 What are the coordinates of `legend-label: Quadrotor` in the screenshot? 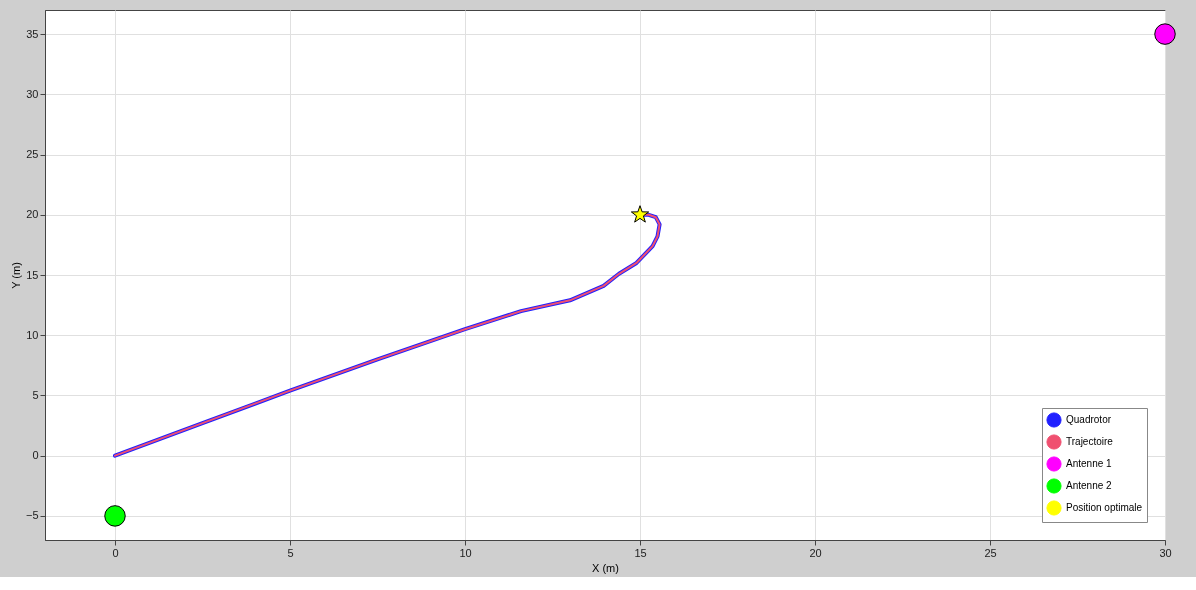 It's located at (1089, 419).